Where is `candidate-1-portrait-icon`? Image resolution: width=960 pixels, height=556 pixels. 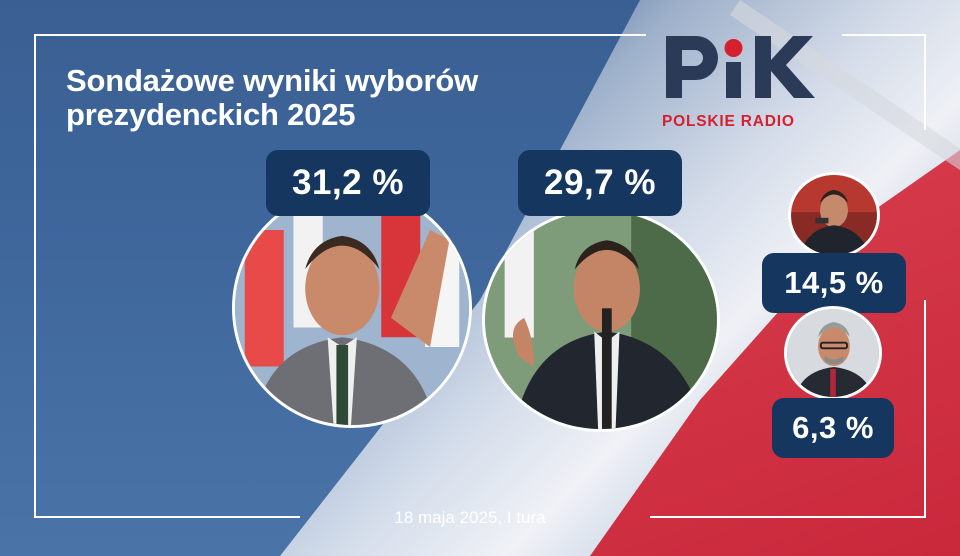 candidate-1-portrait-icon is located at coordinates (352, 308).